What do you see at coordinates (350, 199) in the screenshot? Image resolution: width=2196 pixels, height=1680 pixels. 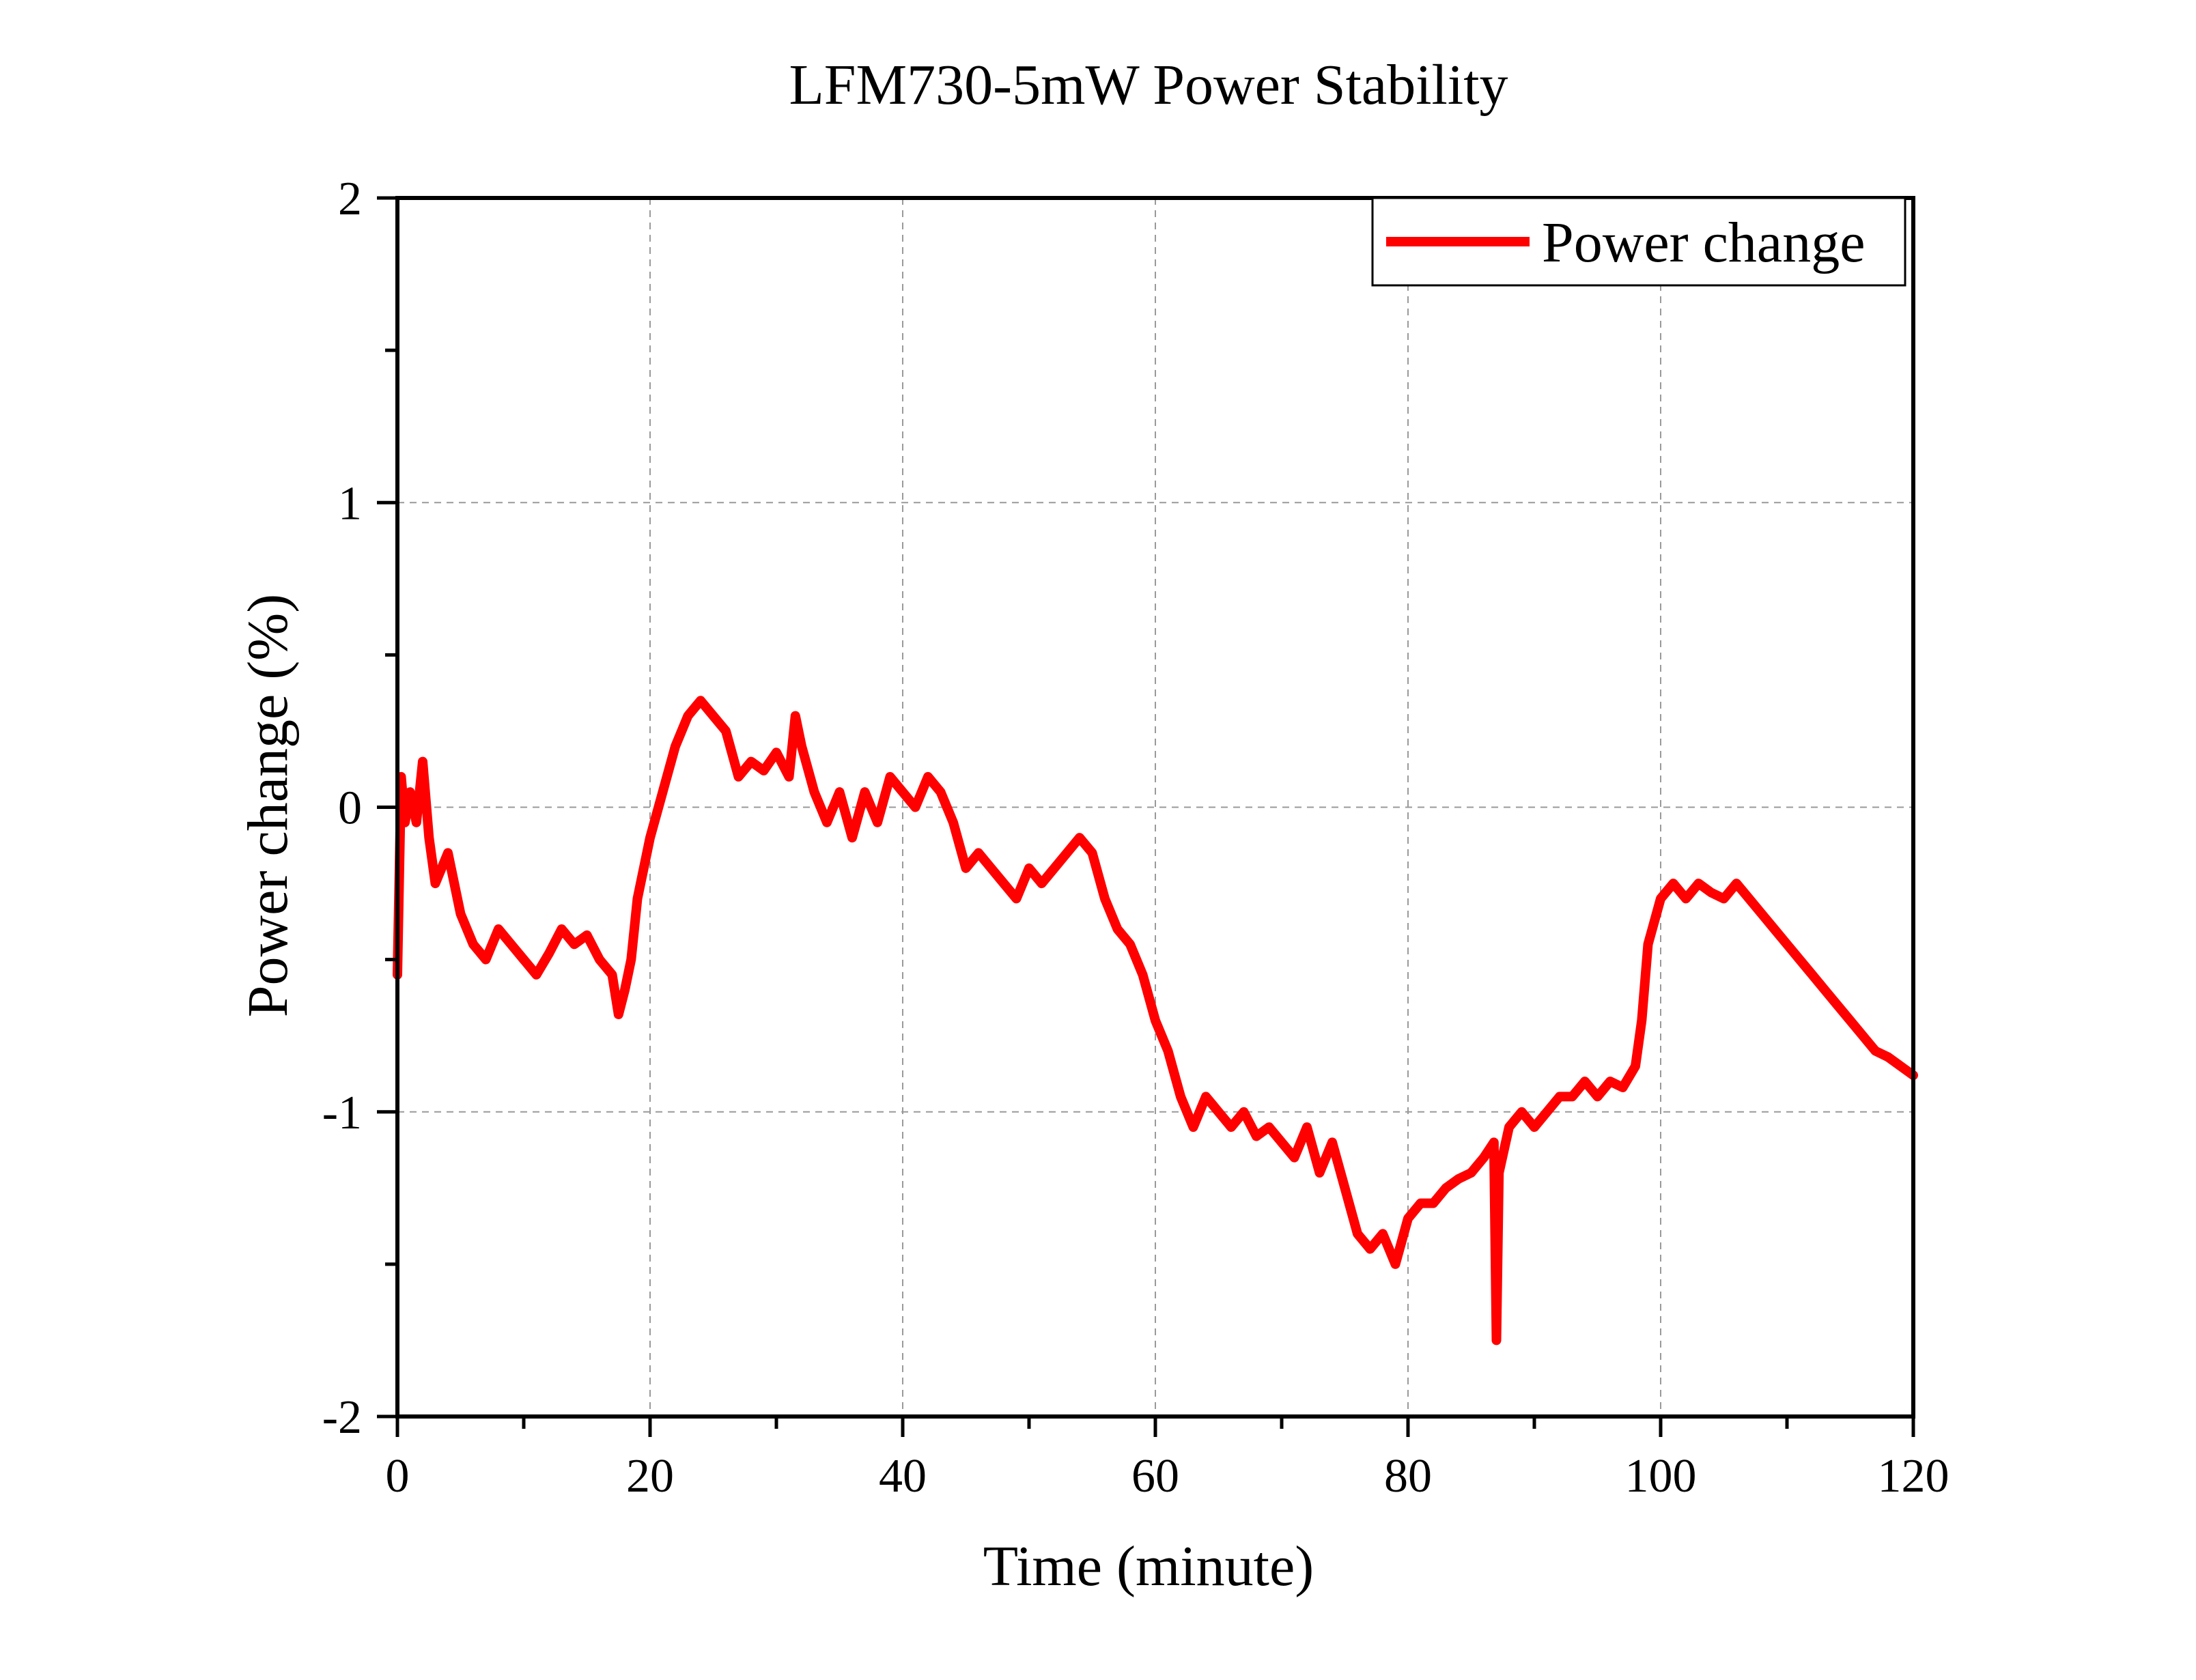 I see `y-tick-label: 2` at bounding box center [350, 199].